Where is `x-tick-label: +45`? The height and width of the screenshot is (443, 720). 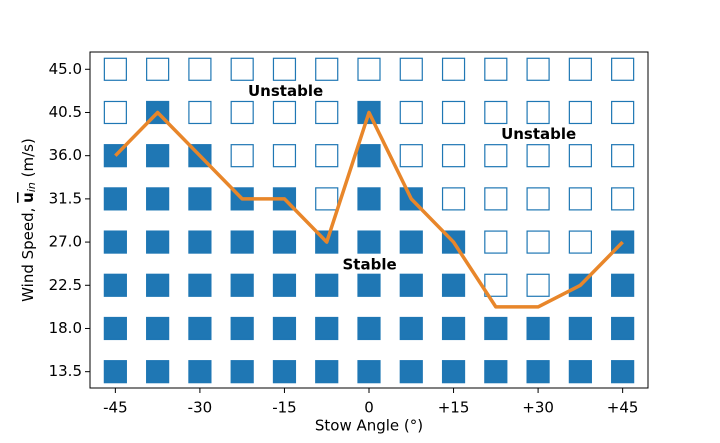 x-tick-label: +45 is located at coordinates (623, 408).